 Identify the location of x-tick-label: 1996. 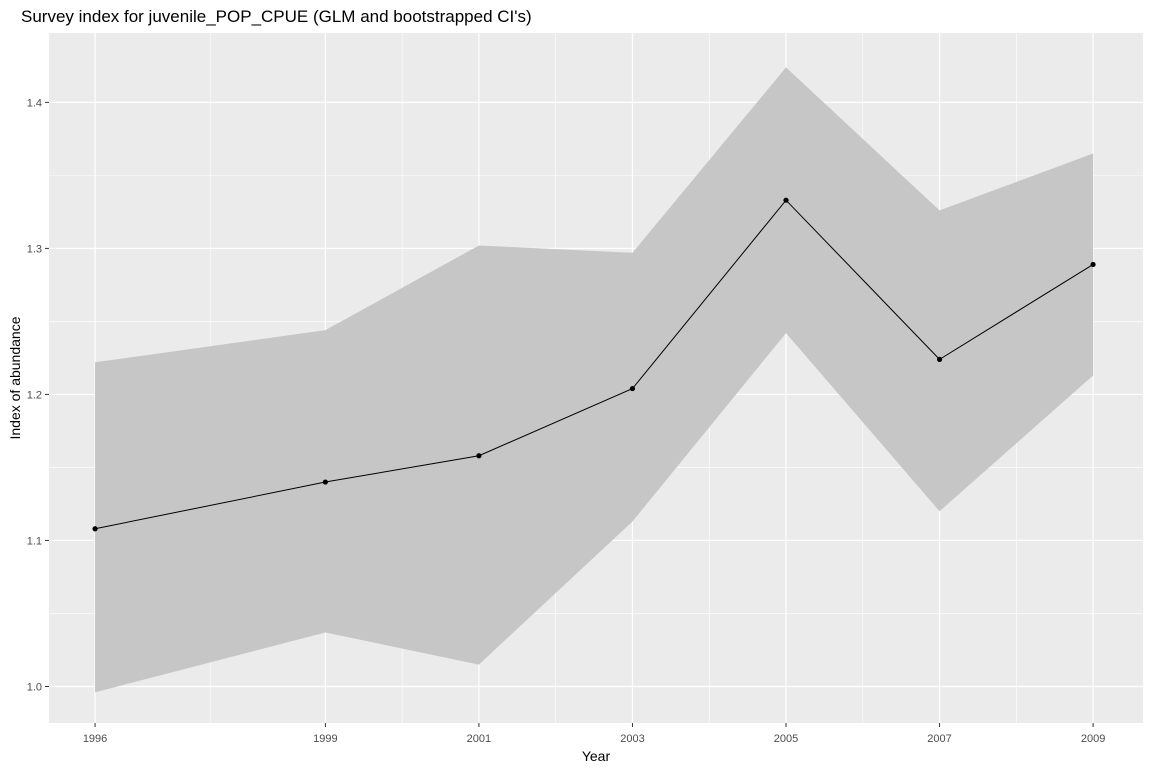
(95, 739).